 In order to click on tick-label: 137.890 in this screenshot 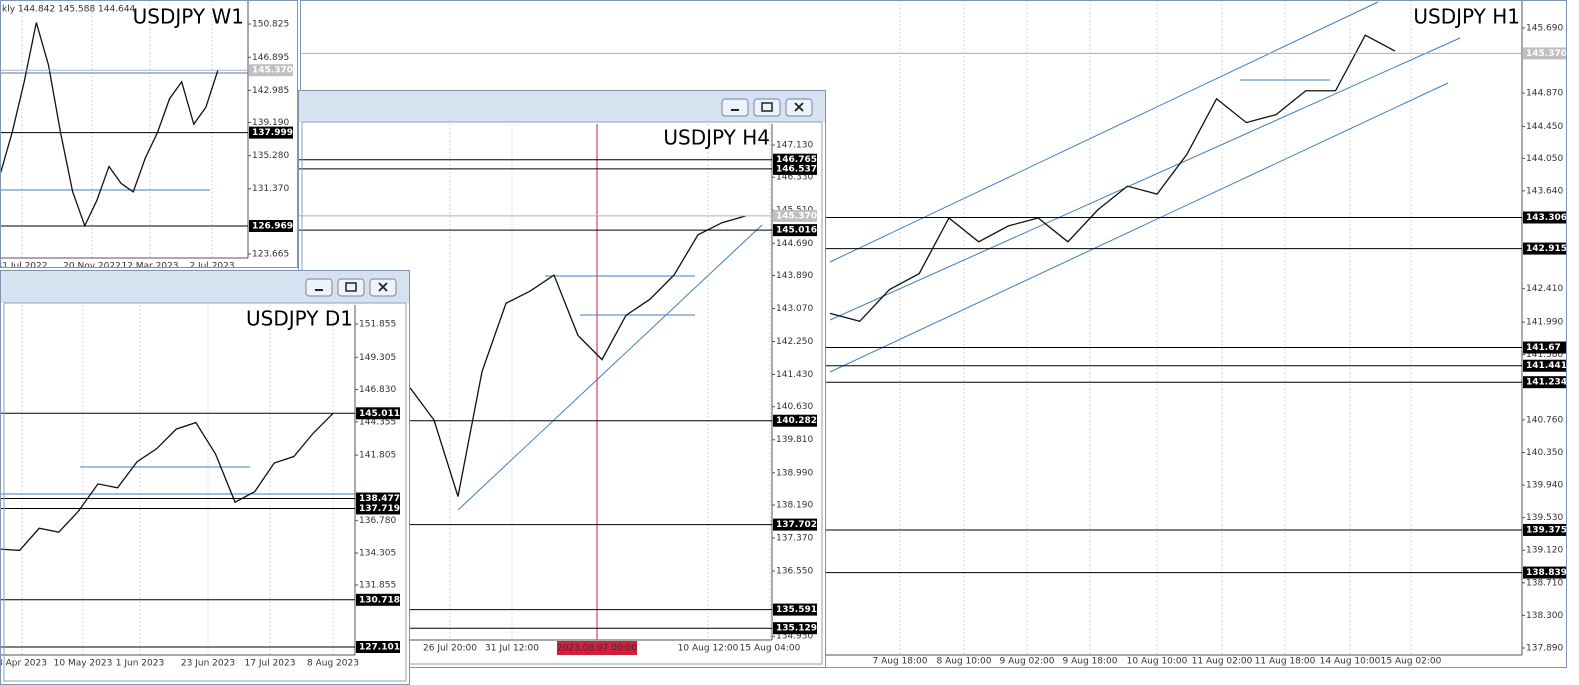, I will do `click(1544, 649)`.